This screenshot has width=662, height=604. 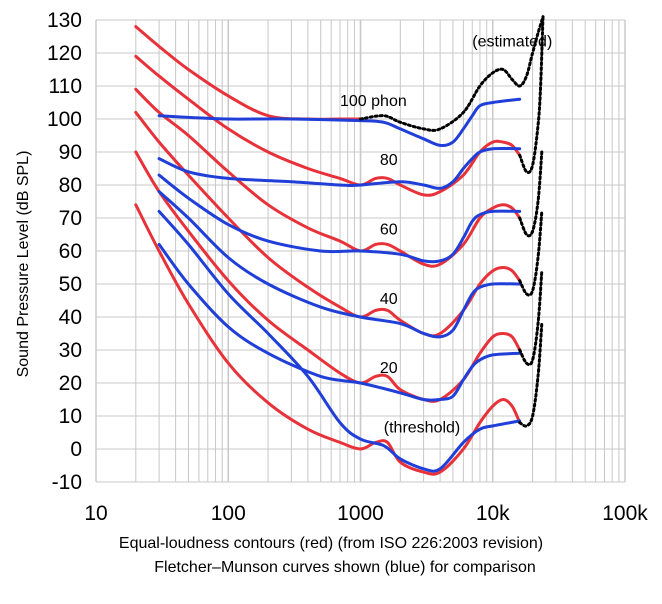 I want to click on x-tick-labels: 10 100 1000 10k 100k, so click(x=366, y=513).